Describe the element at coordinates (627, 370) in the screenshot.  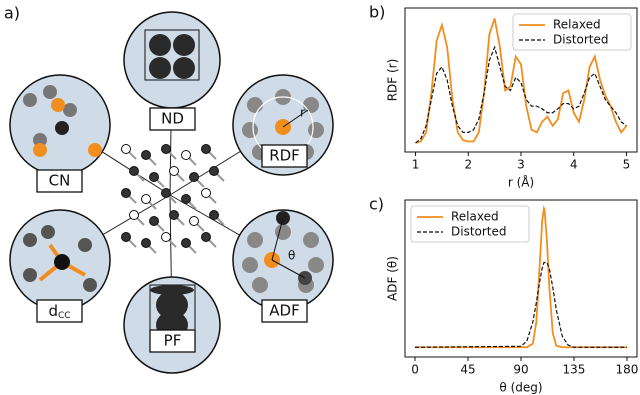
I see `x-tick-label: 180` at that location.